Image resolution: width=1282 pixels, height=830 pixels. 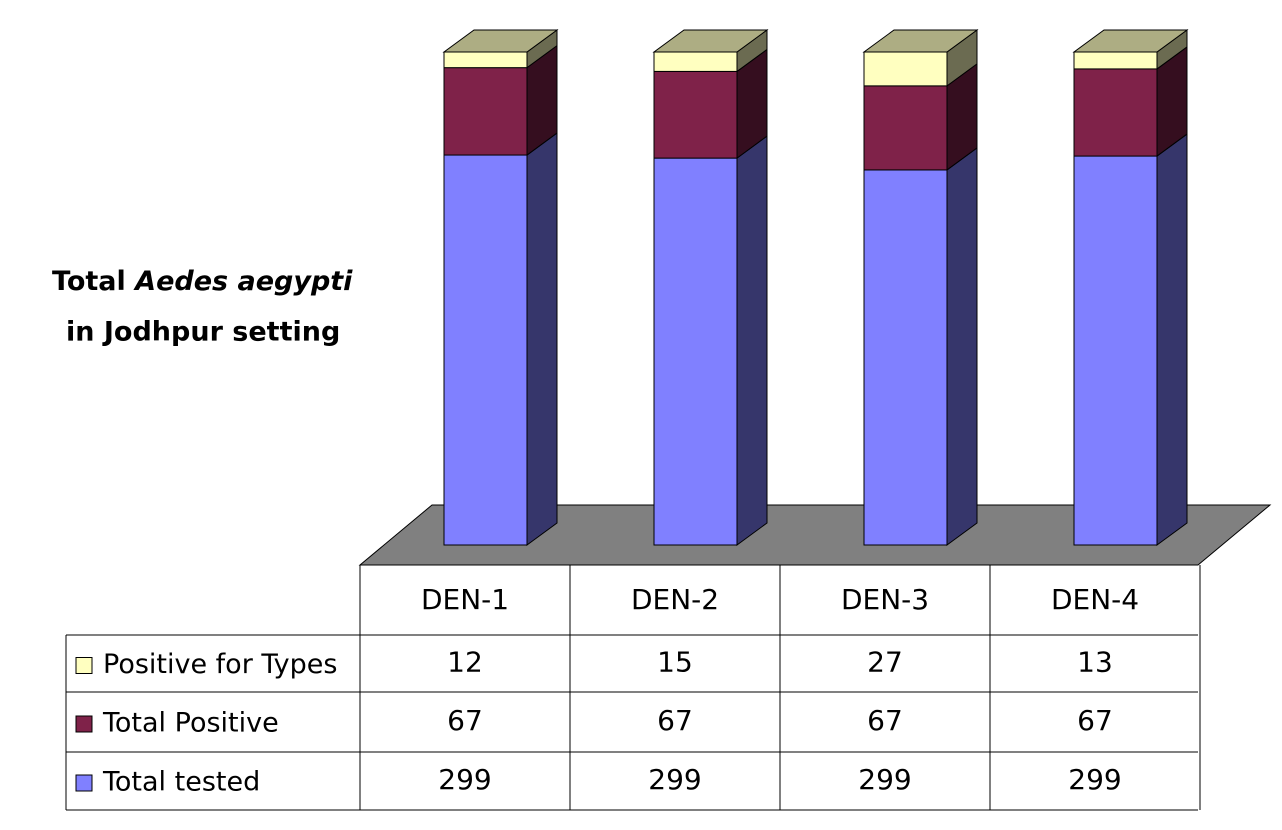 What do you see at coordinates (1095, 599) in the screenshot?
I see `x-tick-label: DEN-4` at bounding box center [1095, 599].